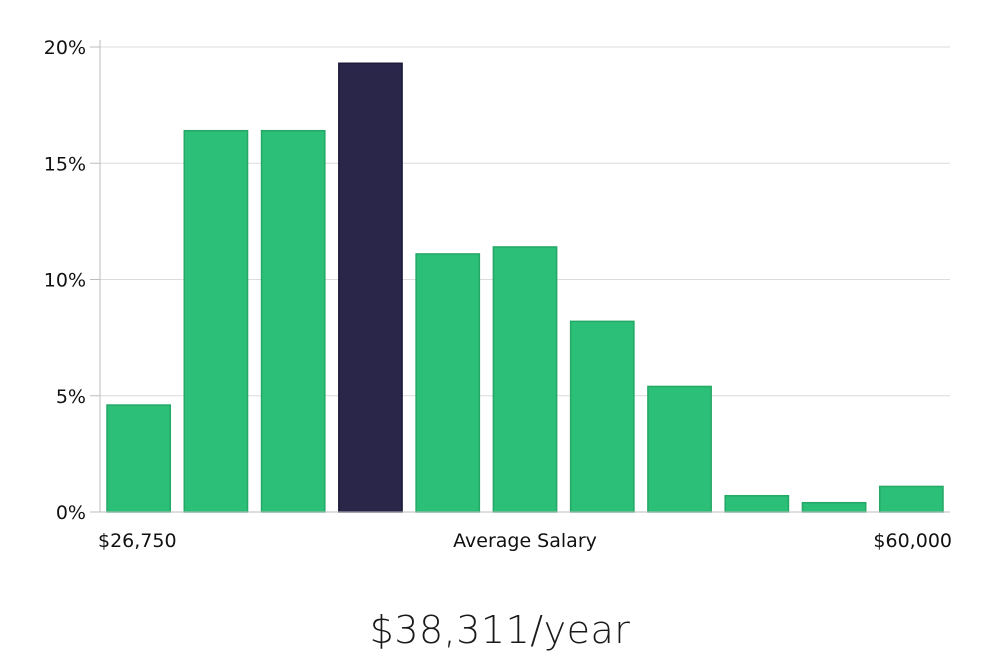 This screenshot has height=660, width=1000. Describe the element at coordinates (500, 630) in the screenshot. I see `average-salary-headline: $38,311/year` at that location.